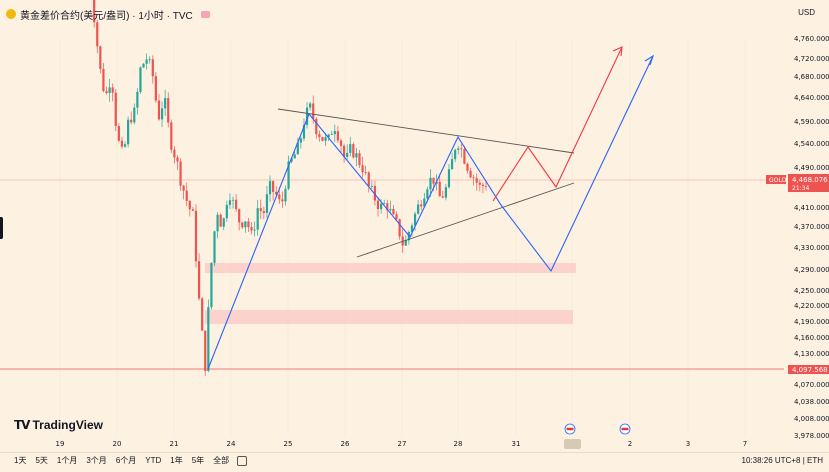 This screenshot has width=829, height=472. Describe the element at coordinates (20, 460) in the screenshot. I see `range-1d: 1天` at that location.